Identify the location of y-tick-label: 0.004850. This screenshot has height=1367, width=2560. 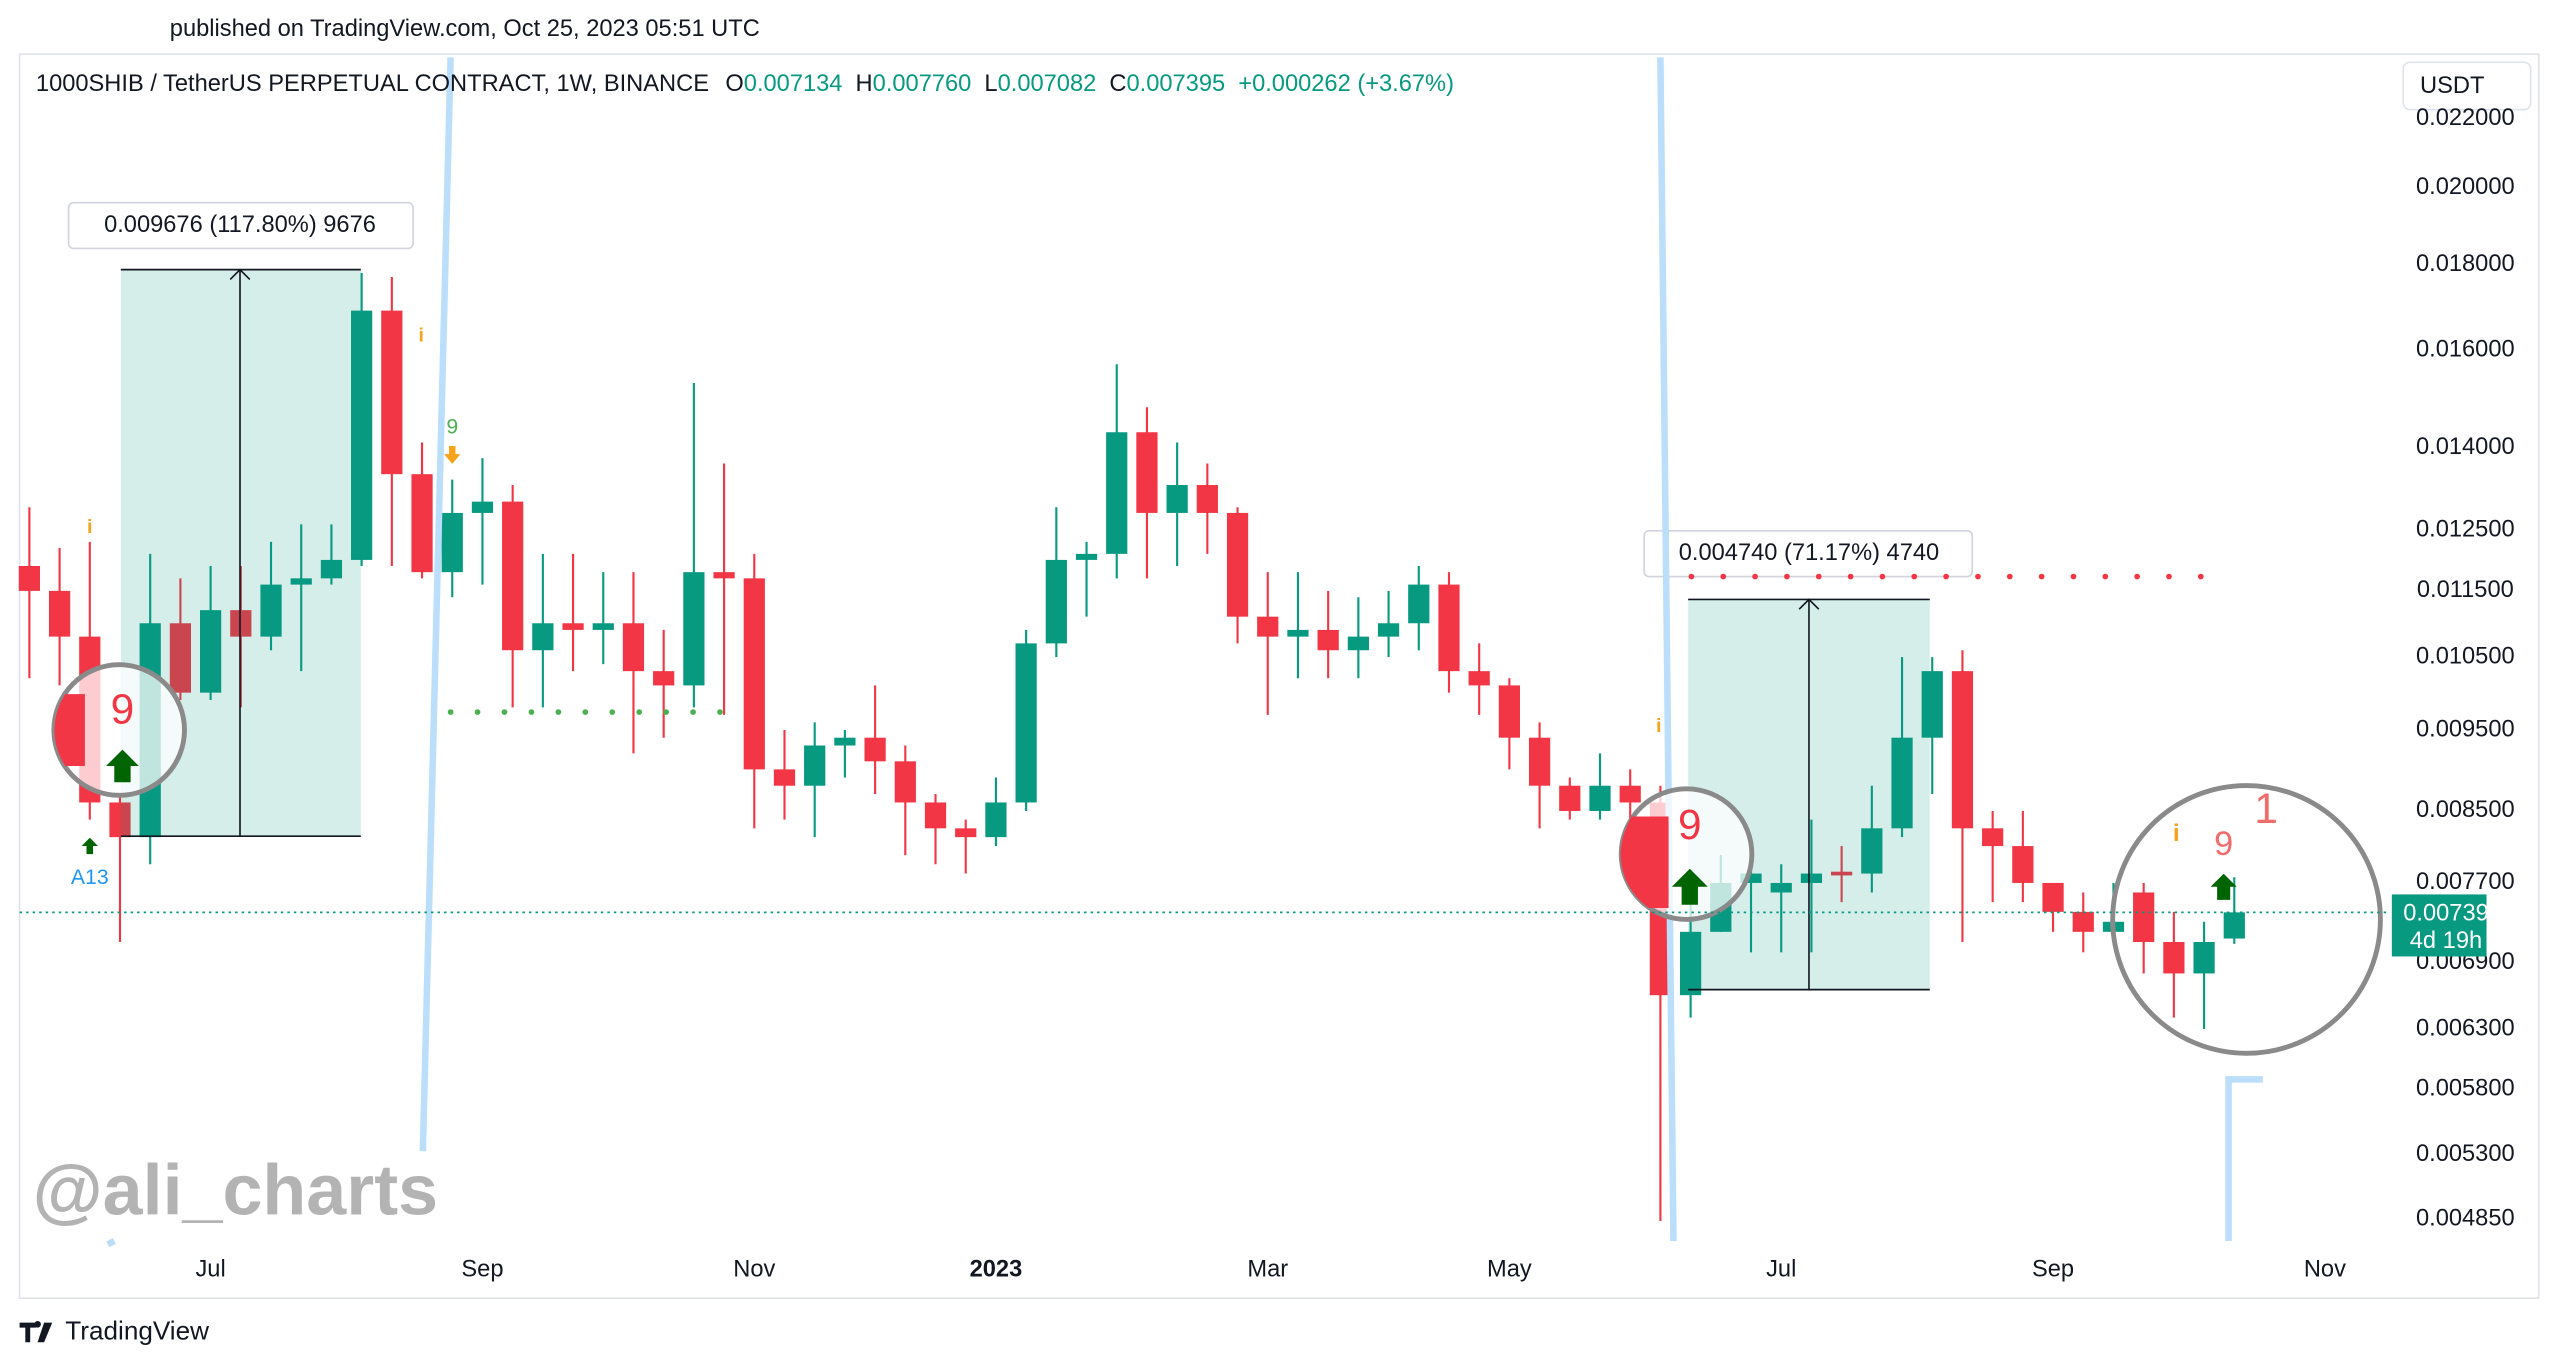
(2465, 1219).